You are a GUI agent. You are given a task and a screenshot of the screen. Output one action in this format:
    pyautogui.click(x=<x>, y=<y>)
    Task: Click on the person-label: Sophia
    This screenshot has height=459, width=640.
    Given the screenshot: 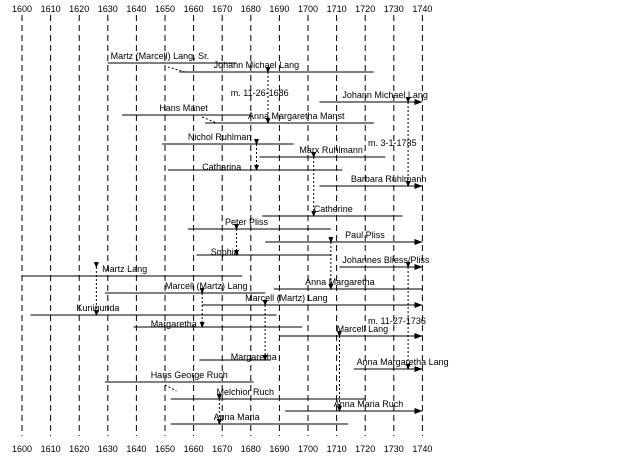 What is the action you would take?
    pyautogui.click(x=225, y=252)
    